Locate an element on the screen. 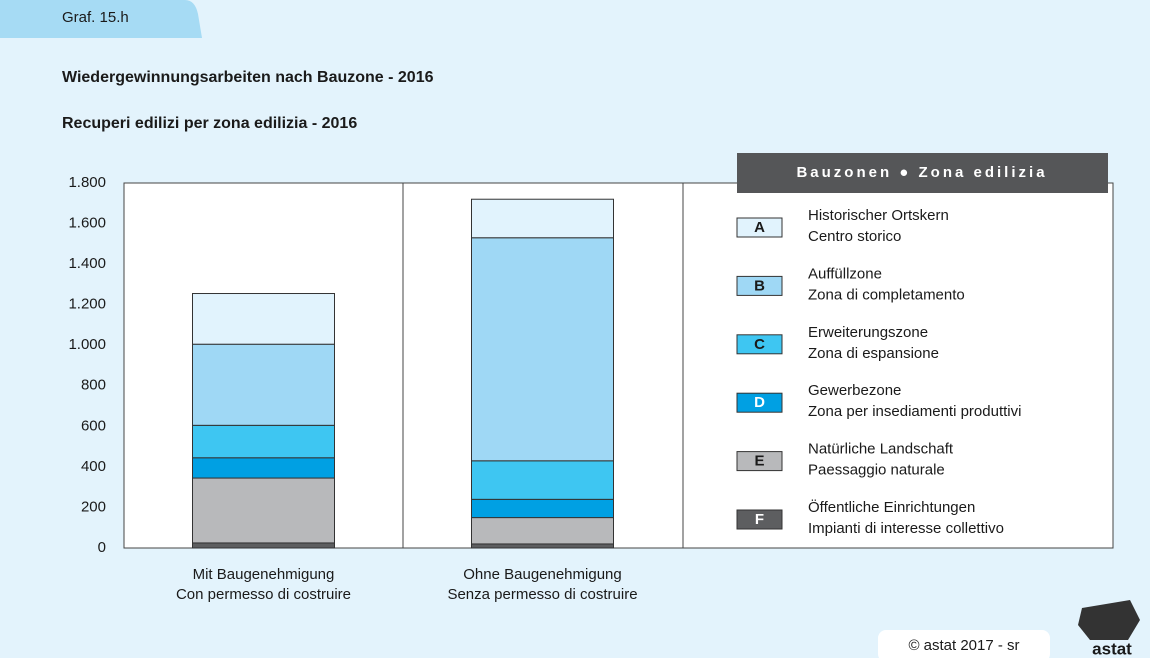 The image size is (1150, 658). y-tick-label: 1.200 is located at coordinates (87, 304).